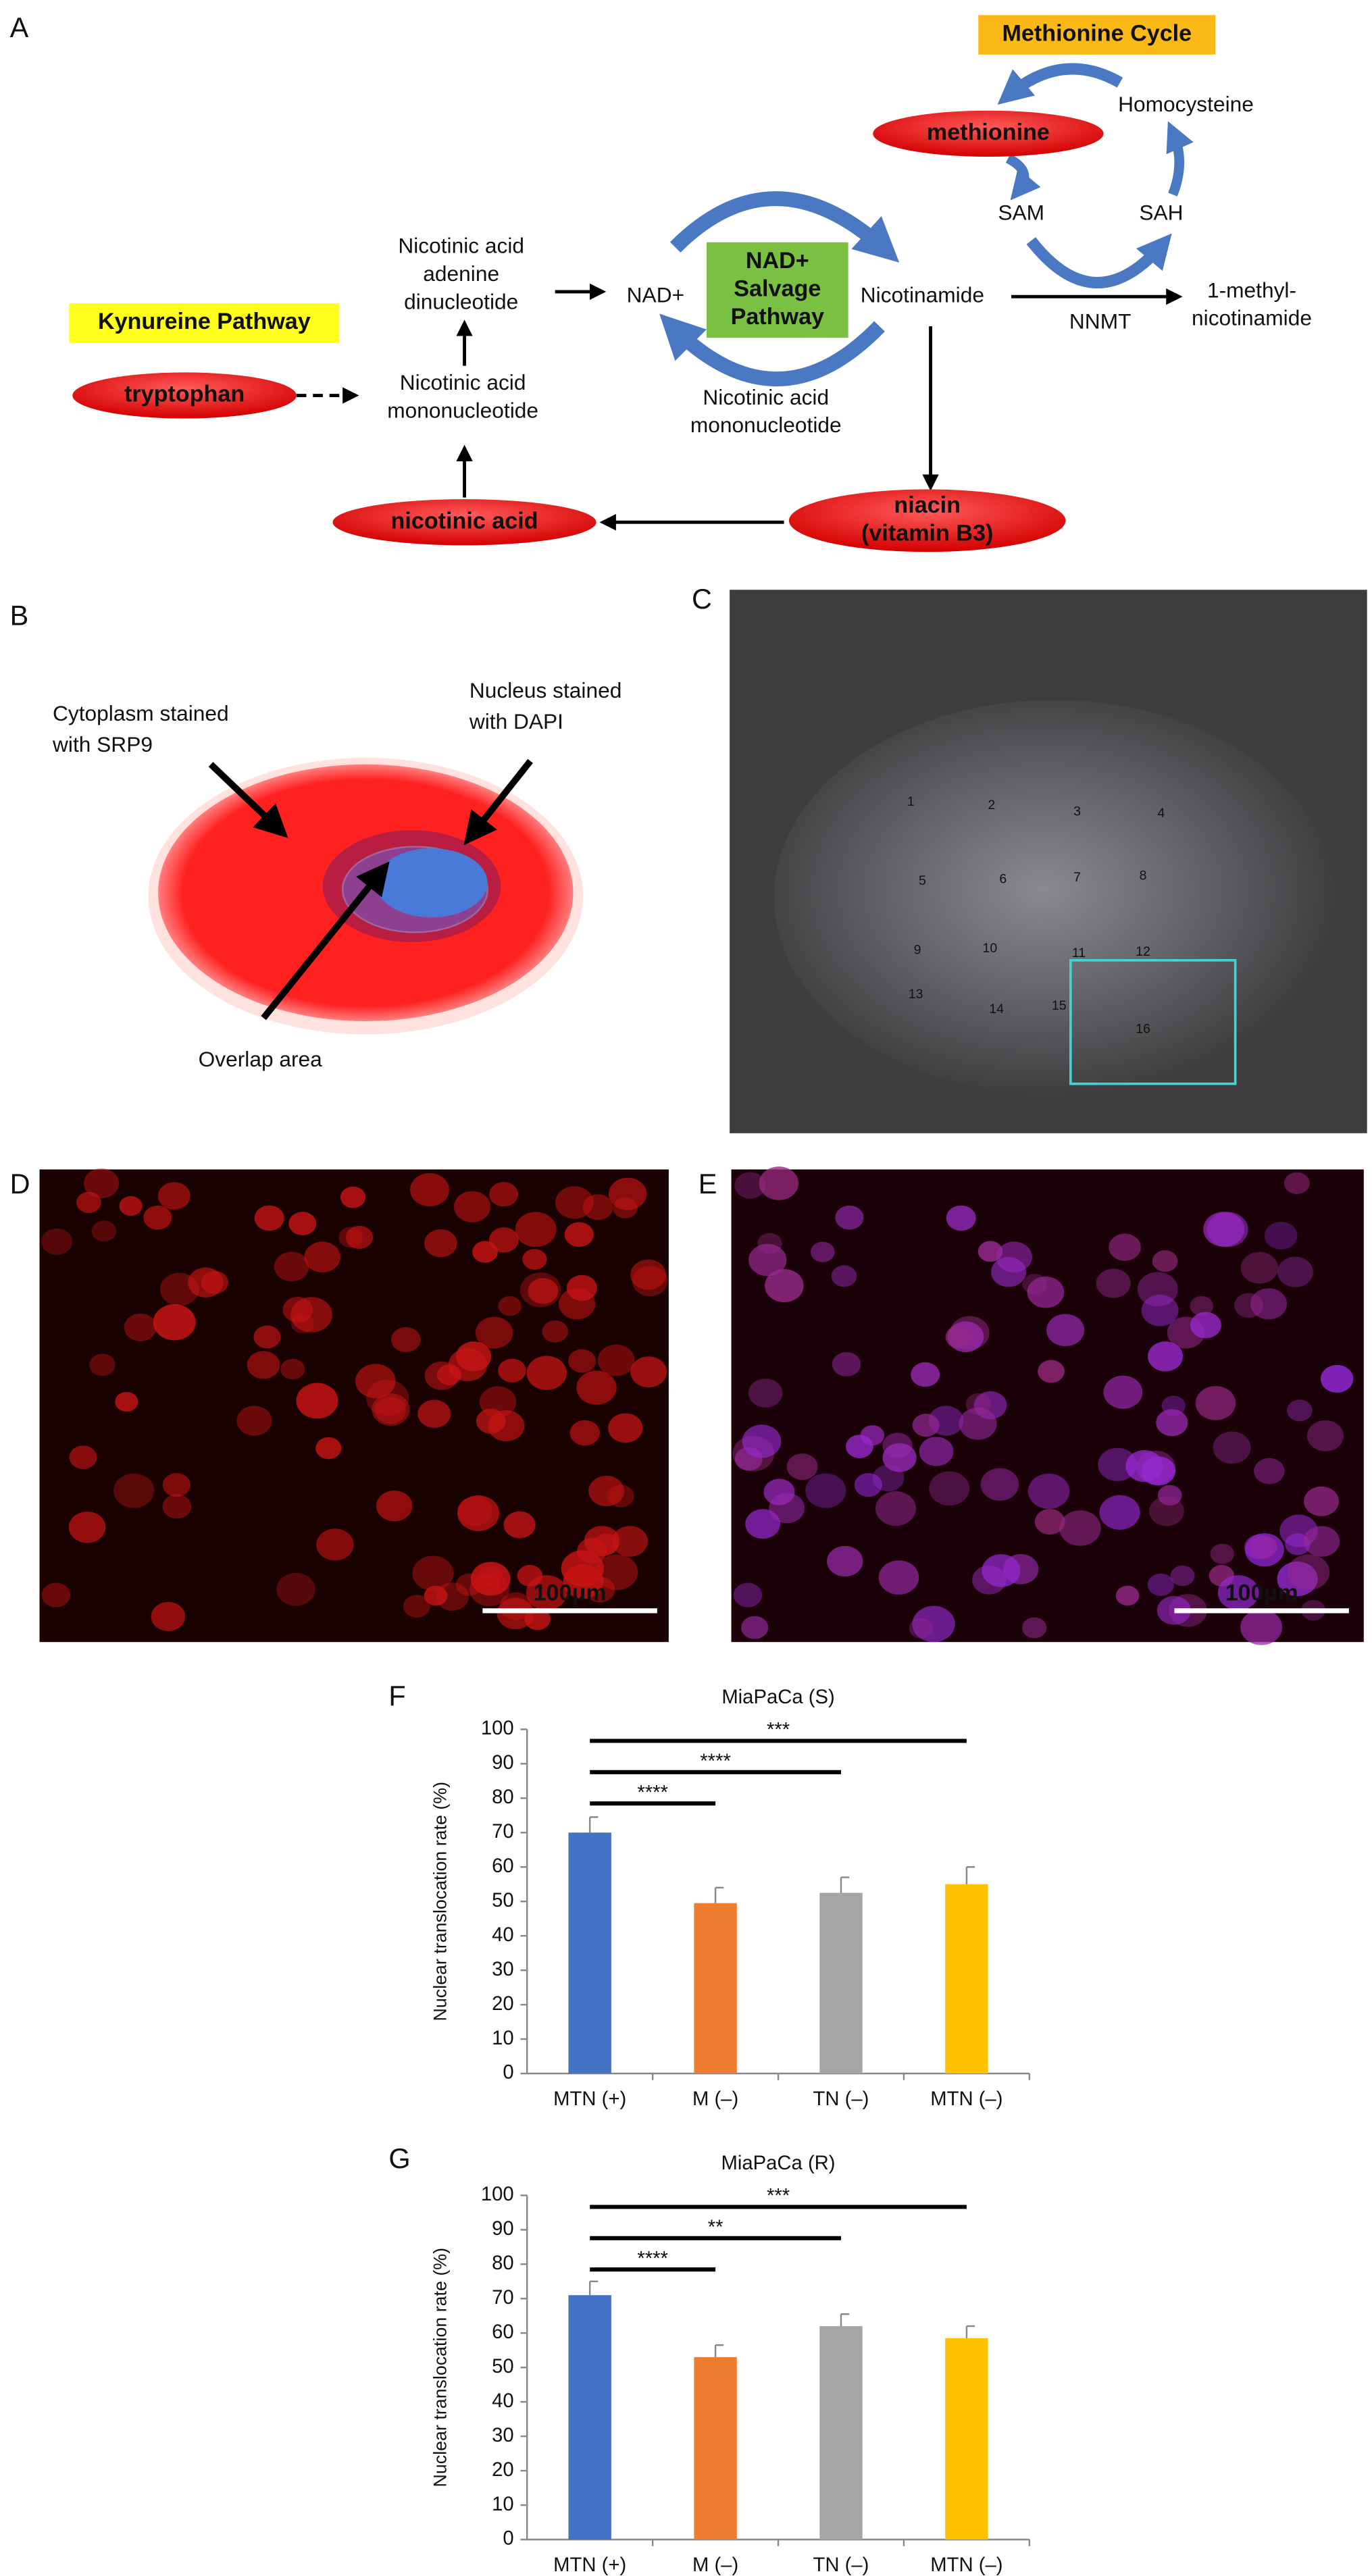 The width and height of the screenshot is (1372, 2576). Describe the element at coordinates (503, 2038) in the screenshot. I see `y-tick-label: 10` at that location.